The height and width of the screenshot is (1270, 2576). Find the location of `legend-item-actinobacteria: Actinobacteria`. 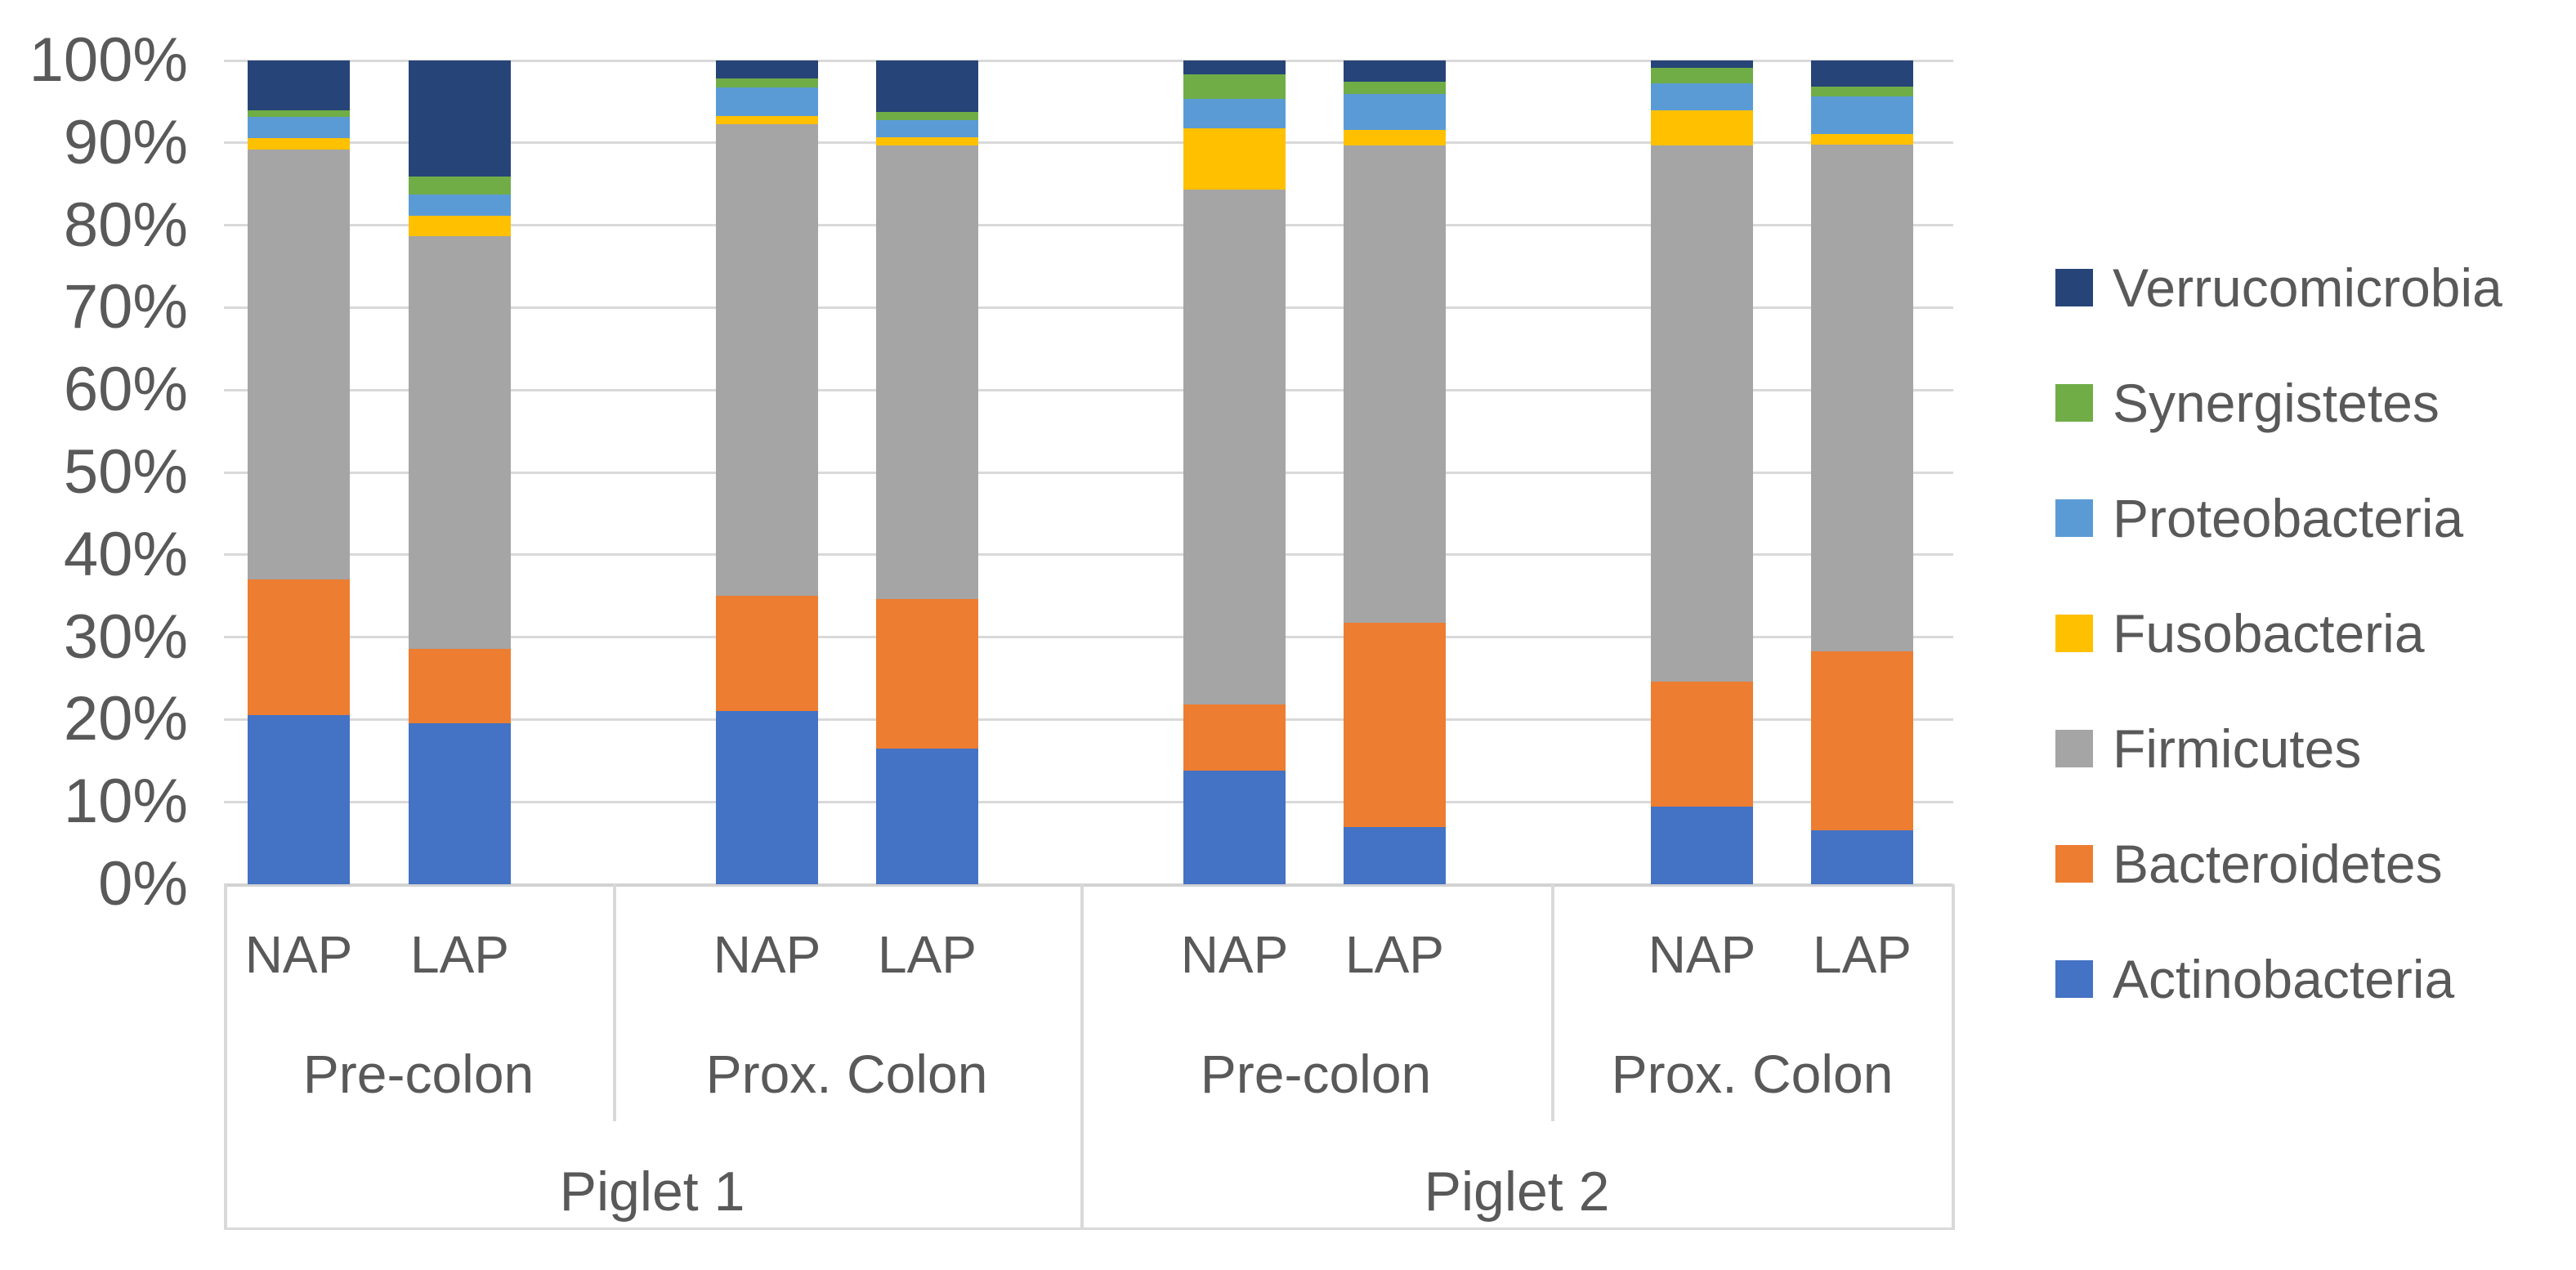

legend-item-actinobacteria: Actinobacteria is located at coordinates (2254, 979).